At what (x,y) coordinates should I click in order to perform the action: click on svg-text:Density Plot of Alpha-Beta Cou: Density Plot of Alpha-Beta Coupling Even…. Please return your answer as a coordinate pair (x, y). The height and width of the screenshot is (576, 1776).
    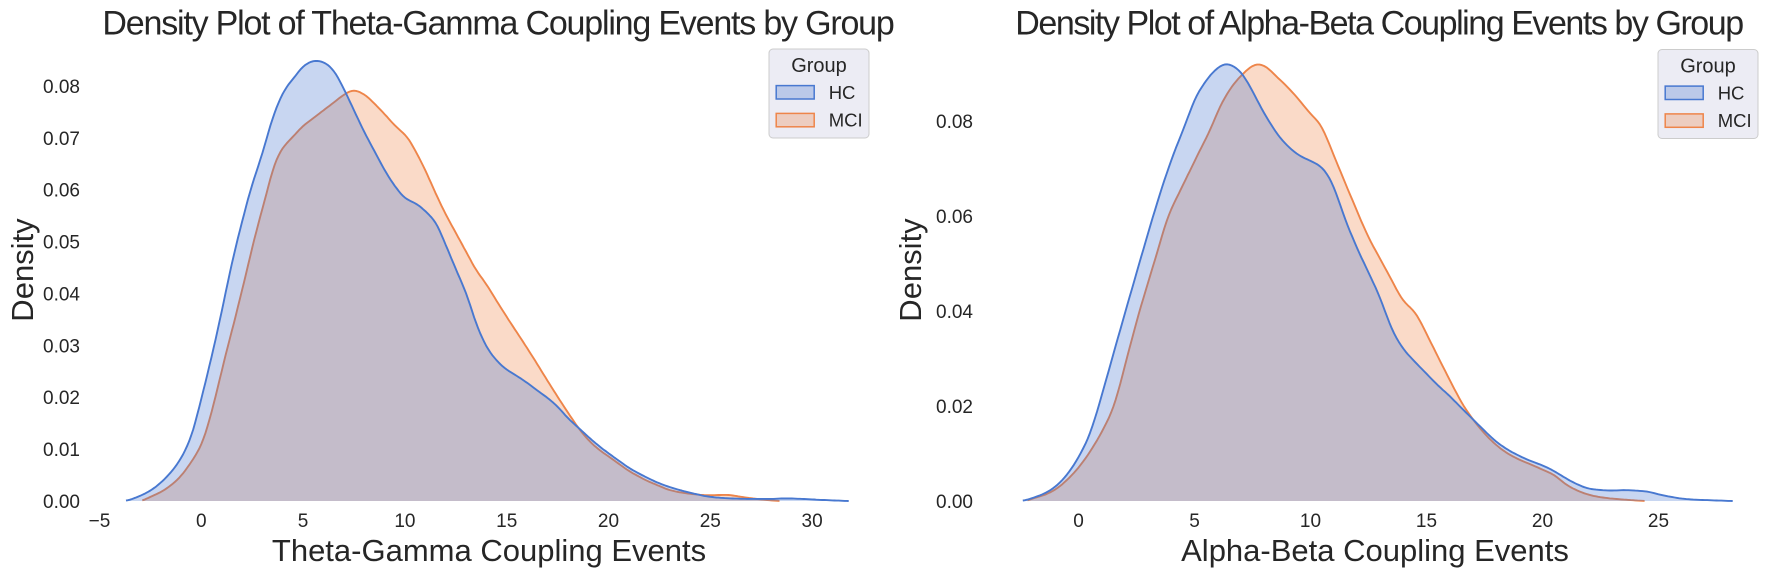
    Looking at the image, I should click on (1379, 24).